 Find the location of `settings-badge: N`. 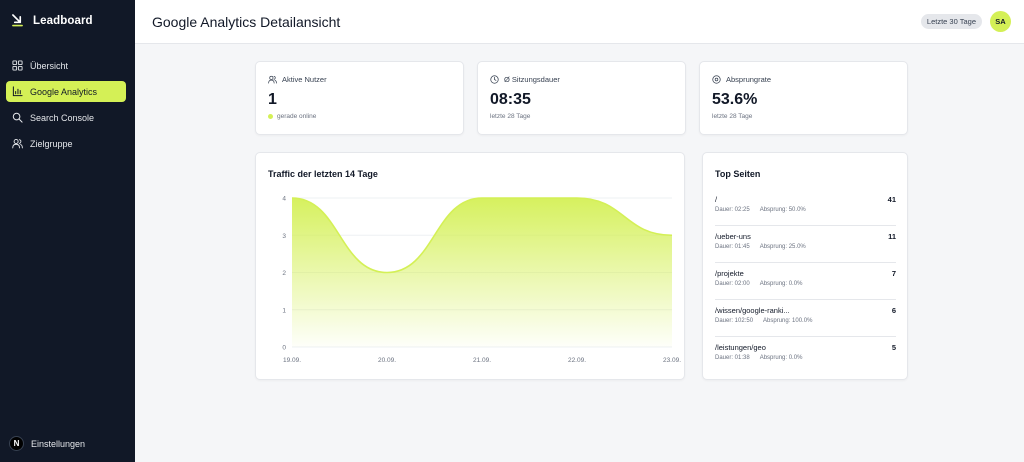

settings-badge: N is located at coordinates (16, 443).